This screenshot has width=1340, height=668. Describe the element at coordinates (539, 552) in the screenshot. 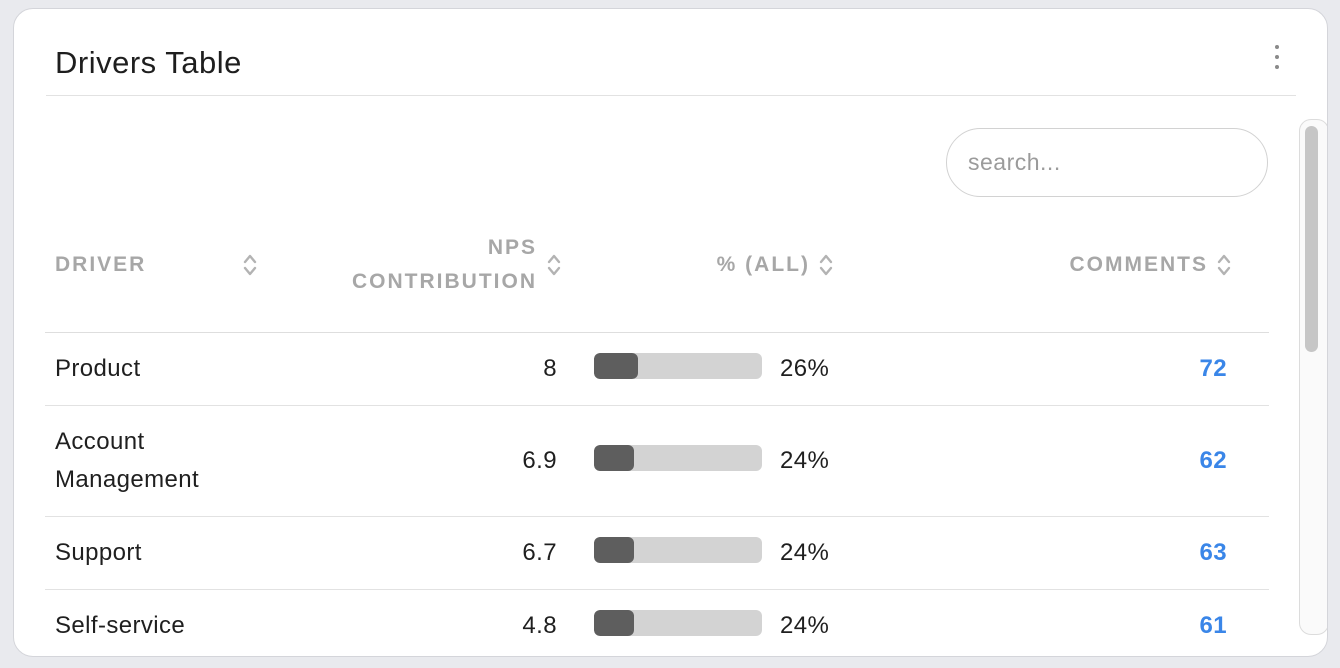

I see `nps-contribution-value: 6.7` at that location.